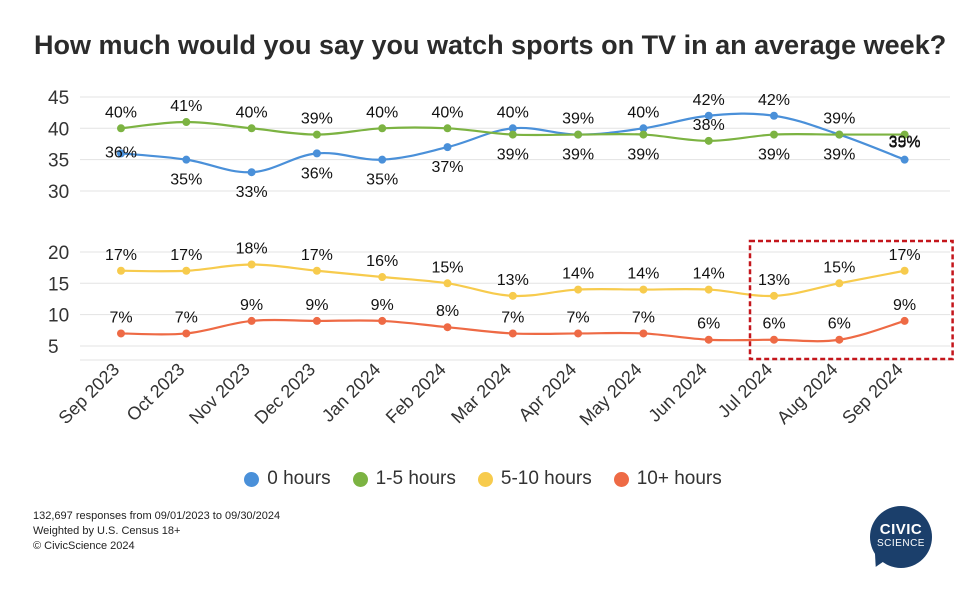 The width and height of the screenshot is (966, 589). Describe the element at coordinates (745, 390) in the screenshot. I see `x-tick-label: Jul 2024` at that location.